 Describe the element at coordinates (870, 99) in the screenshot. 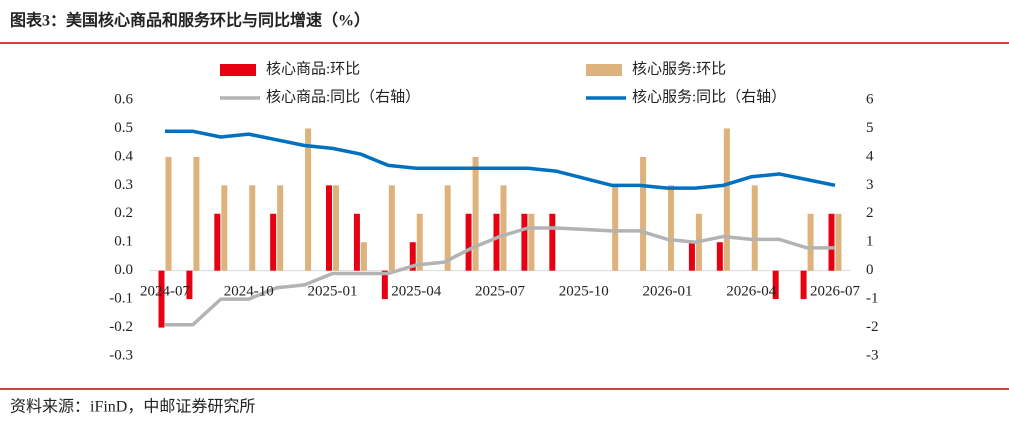

I see `y2-tick-label: 6` at that location.